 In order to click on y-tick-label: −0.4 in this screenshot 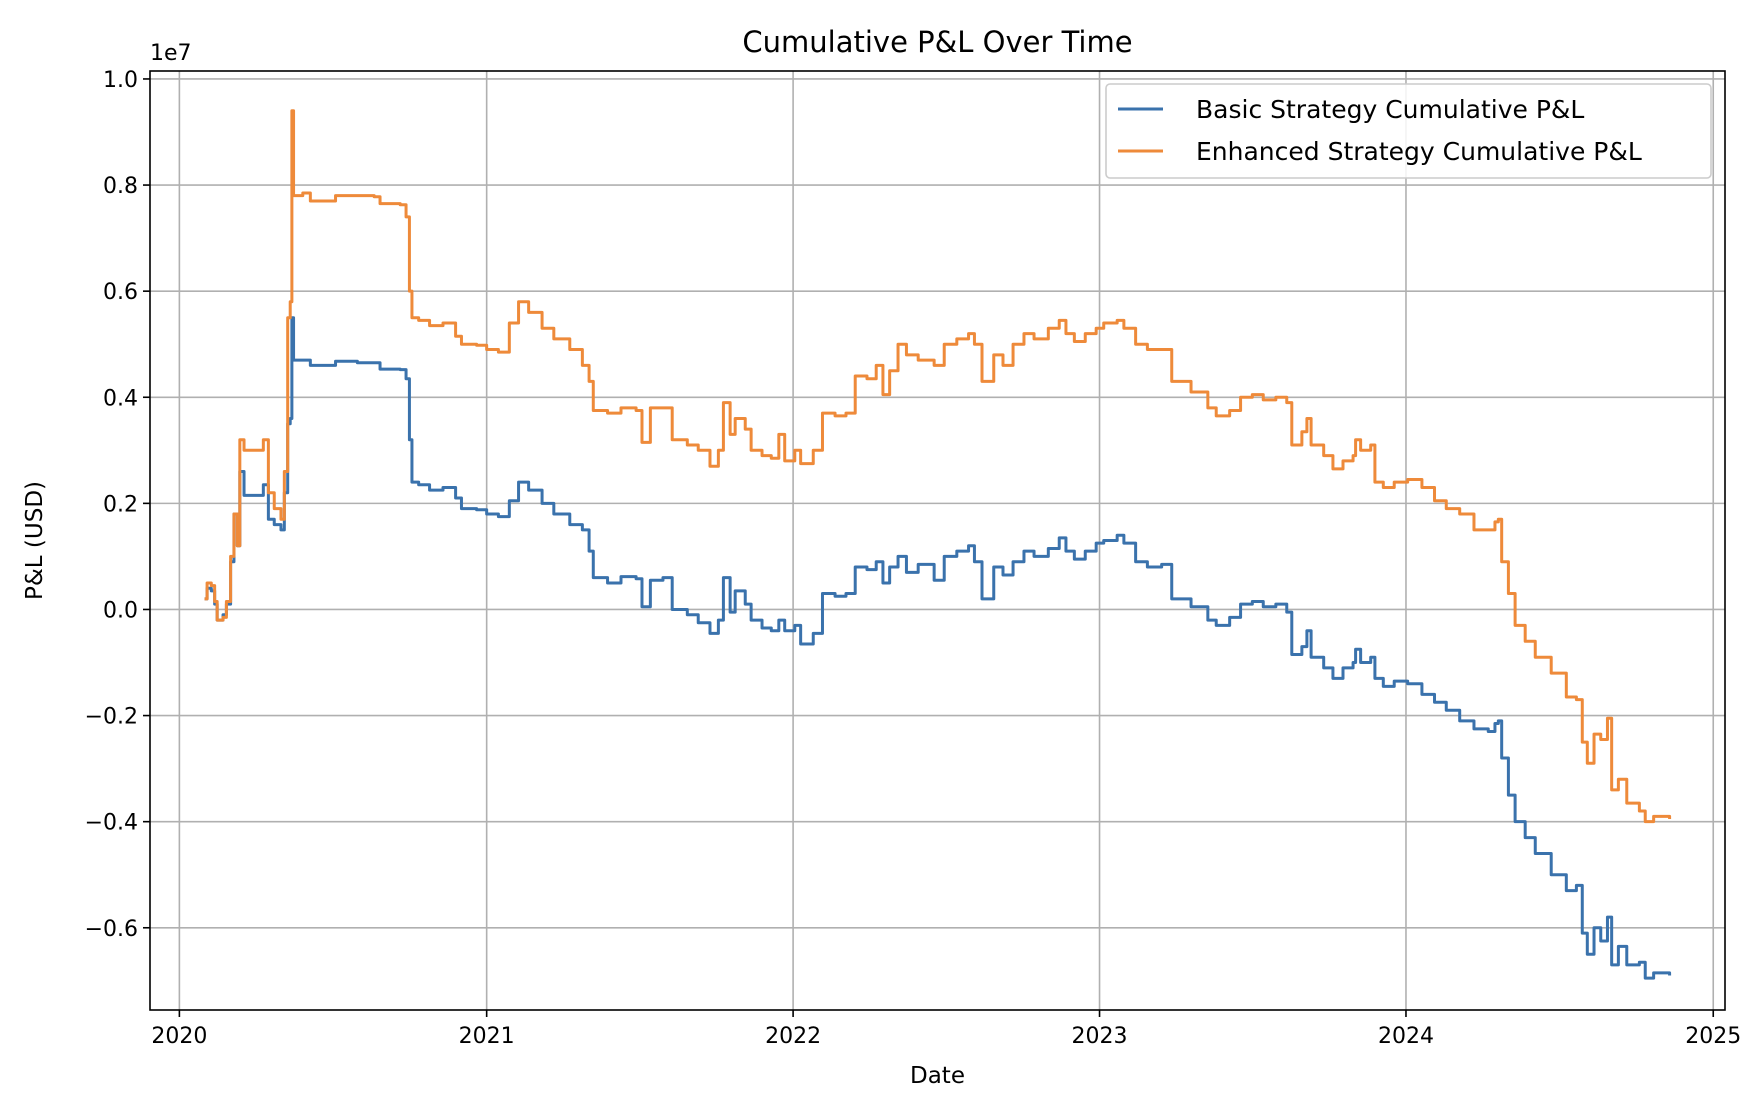, I will do `click(111, 823)`.